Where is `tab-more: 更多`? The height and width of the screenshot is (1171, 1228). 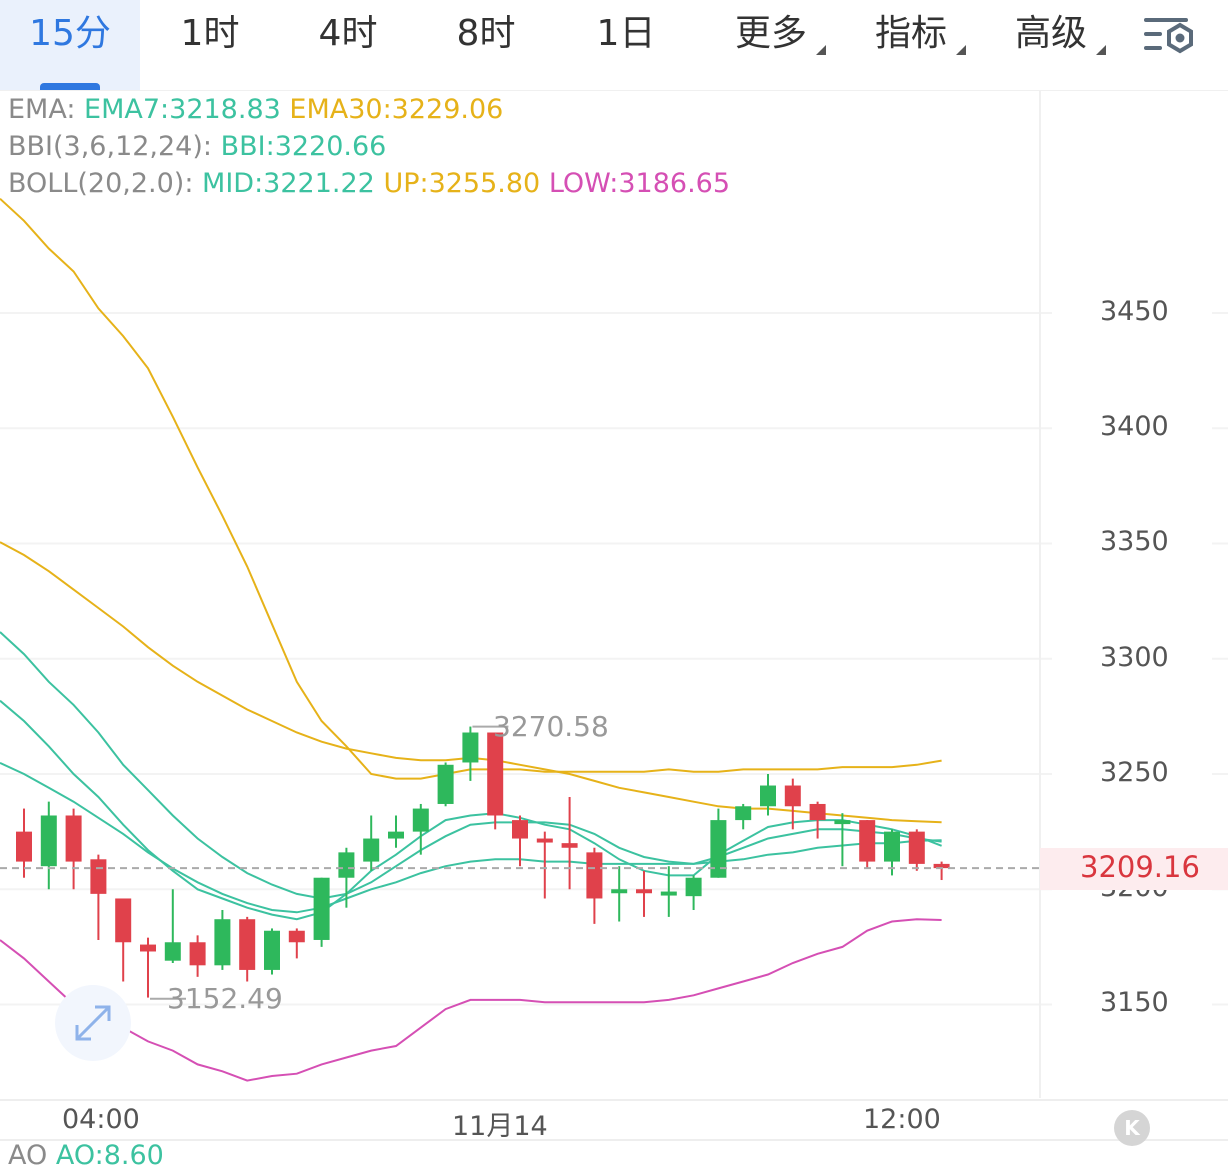
tab-more: 更多 is located at coordinates (771, 45).